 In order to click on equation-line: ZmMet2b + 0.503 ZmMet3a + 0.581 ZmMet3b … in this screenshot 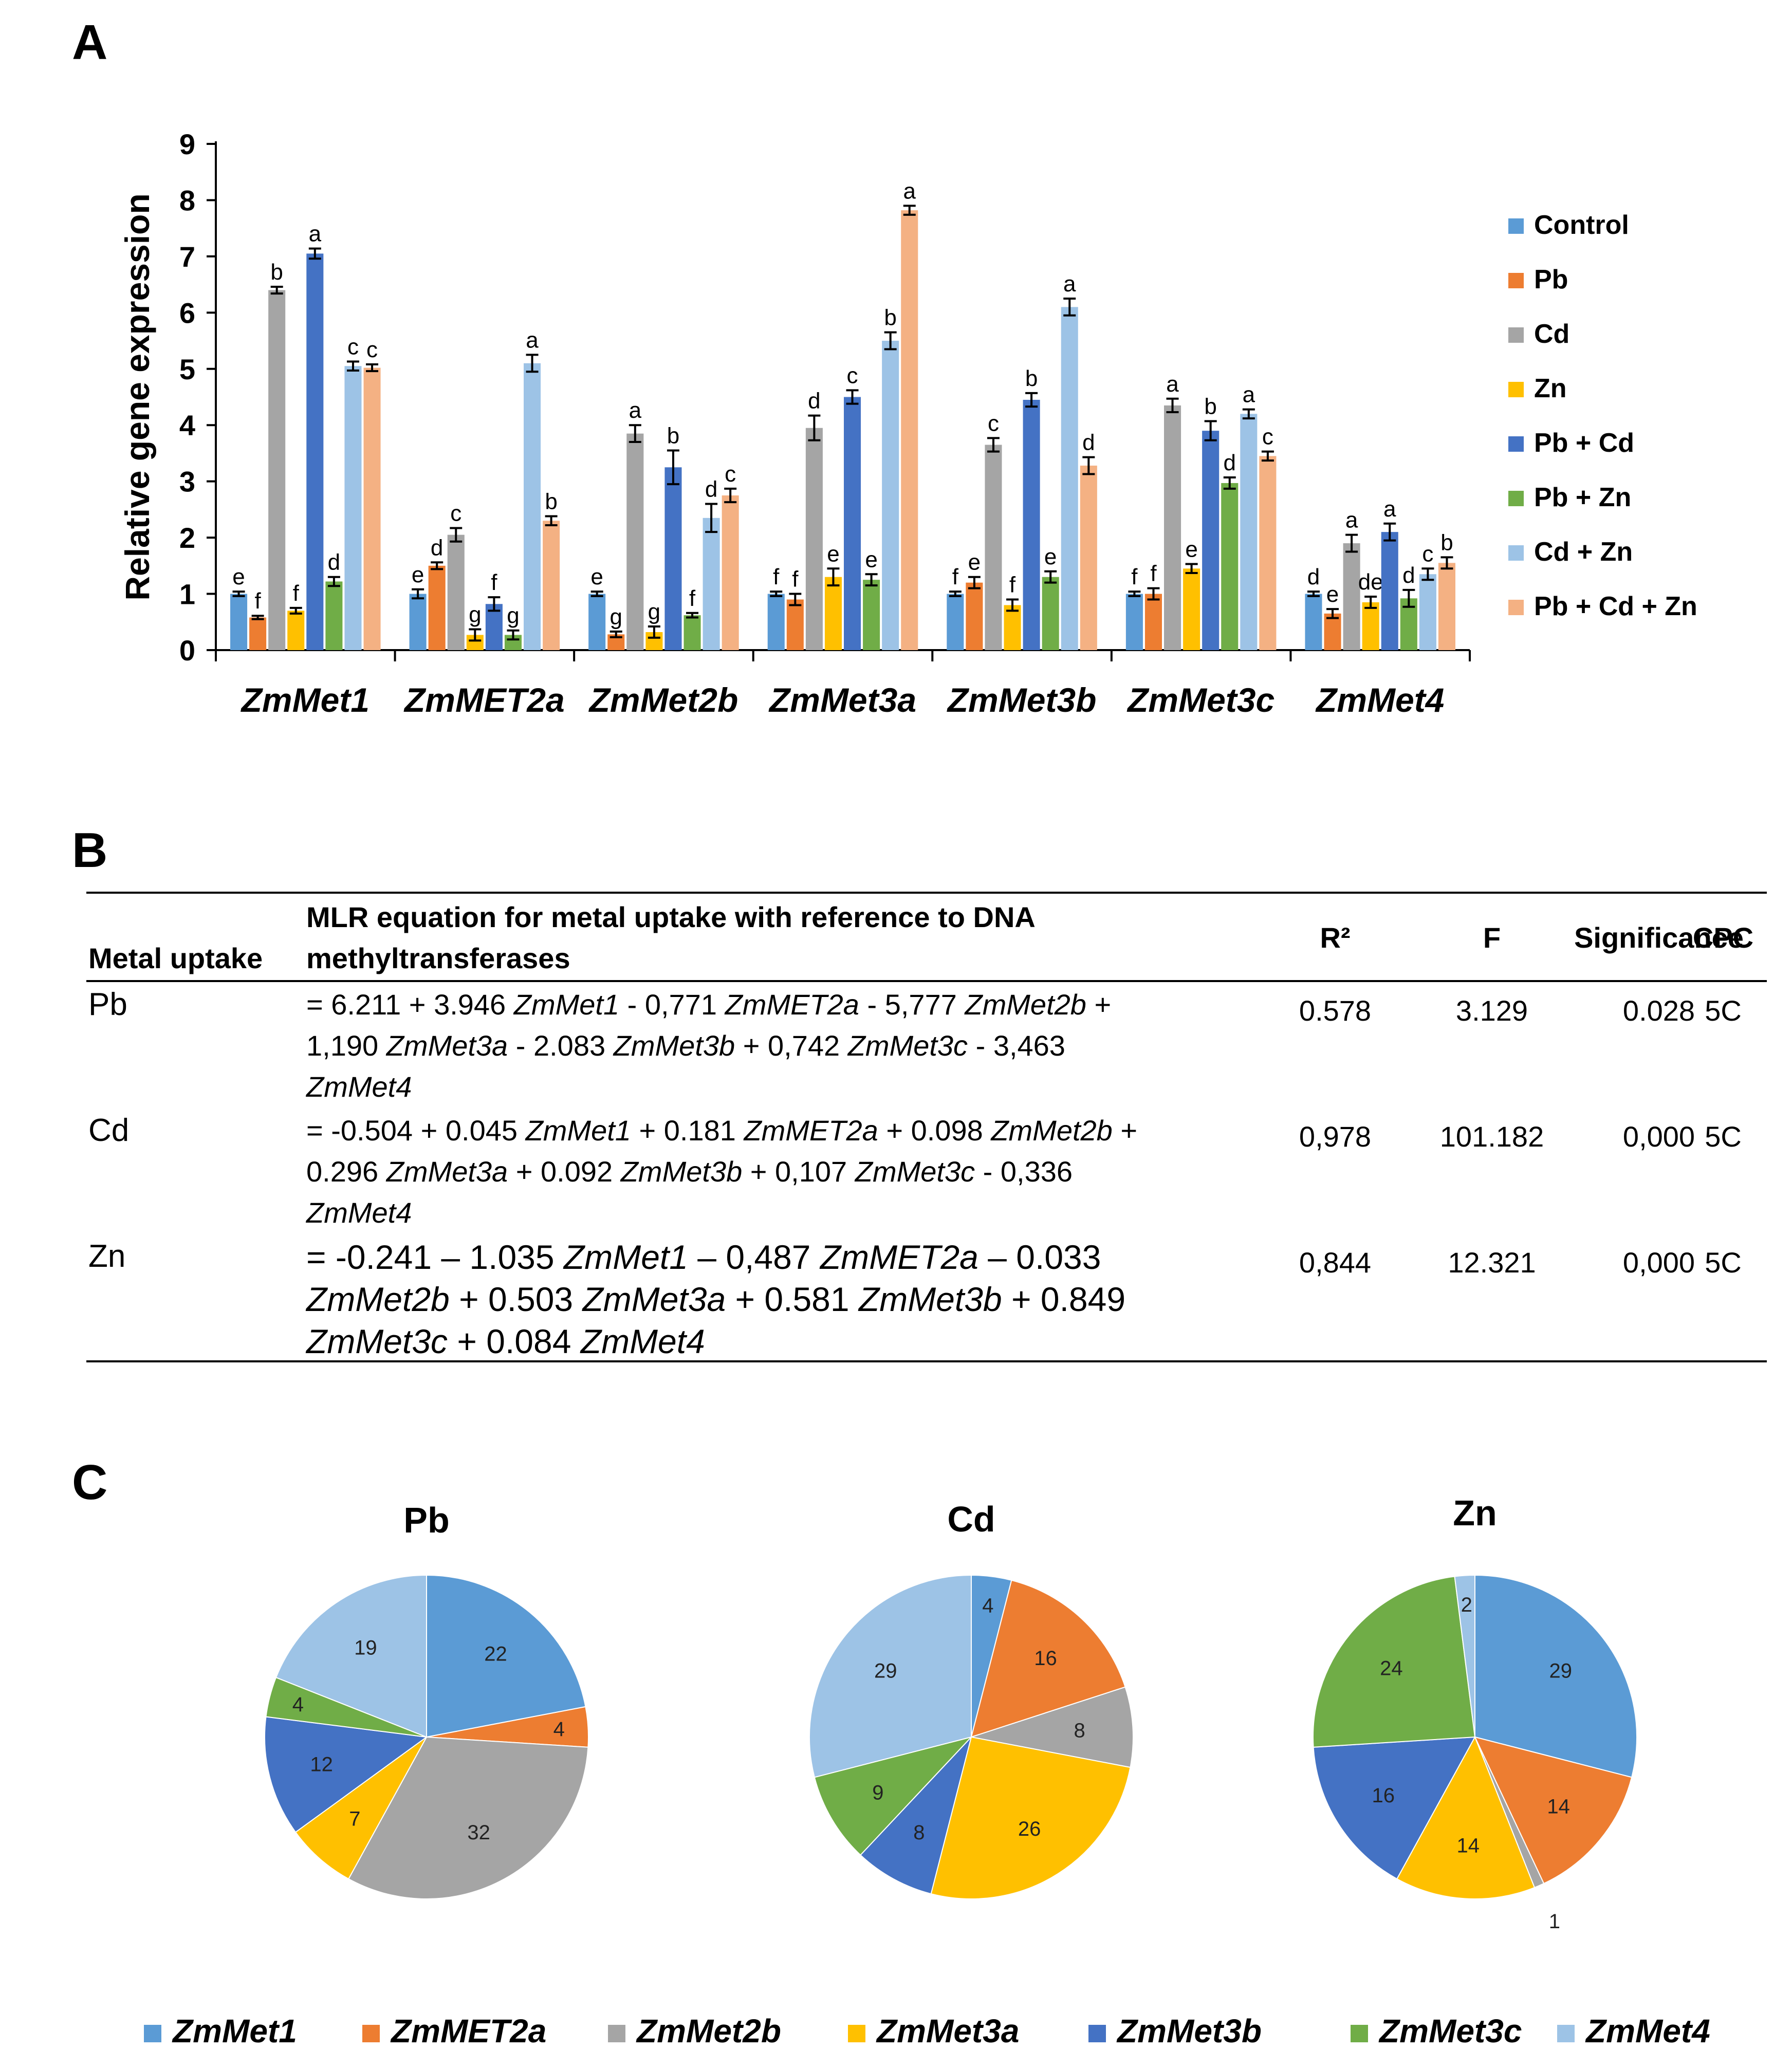, I will do `click(795, 1299)`.